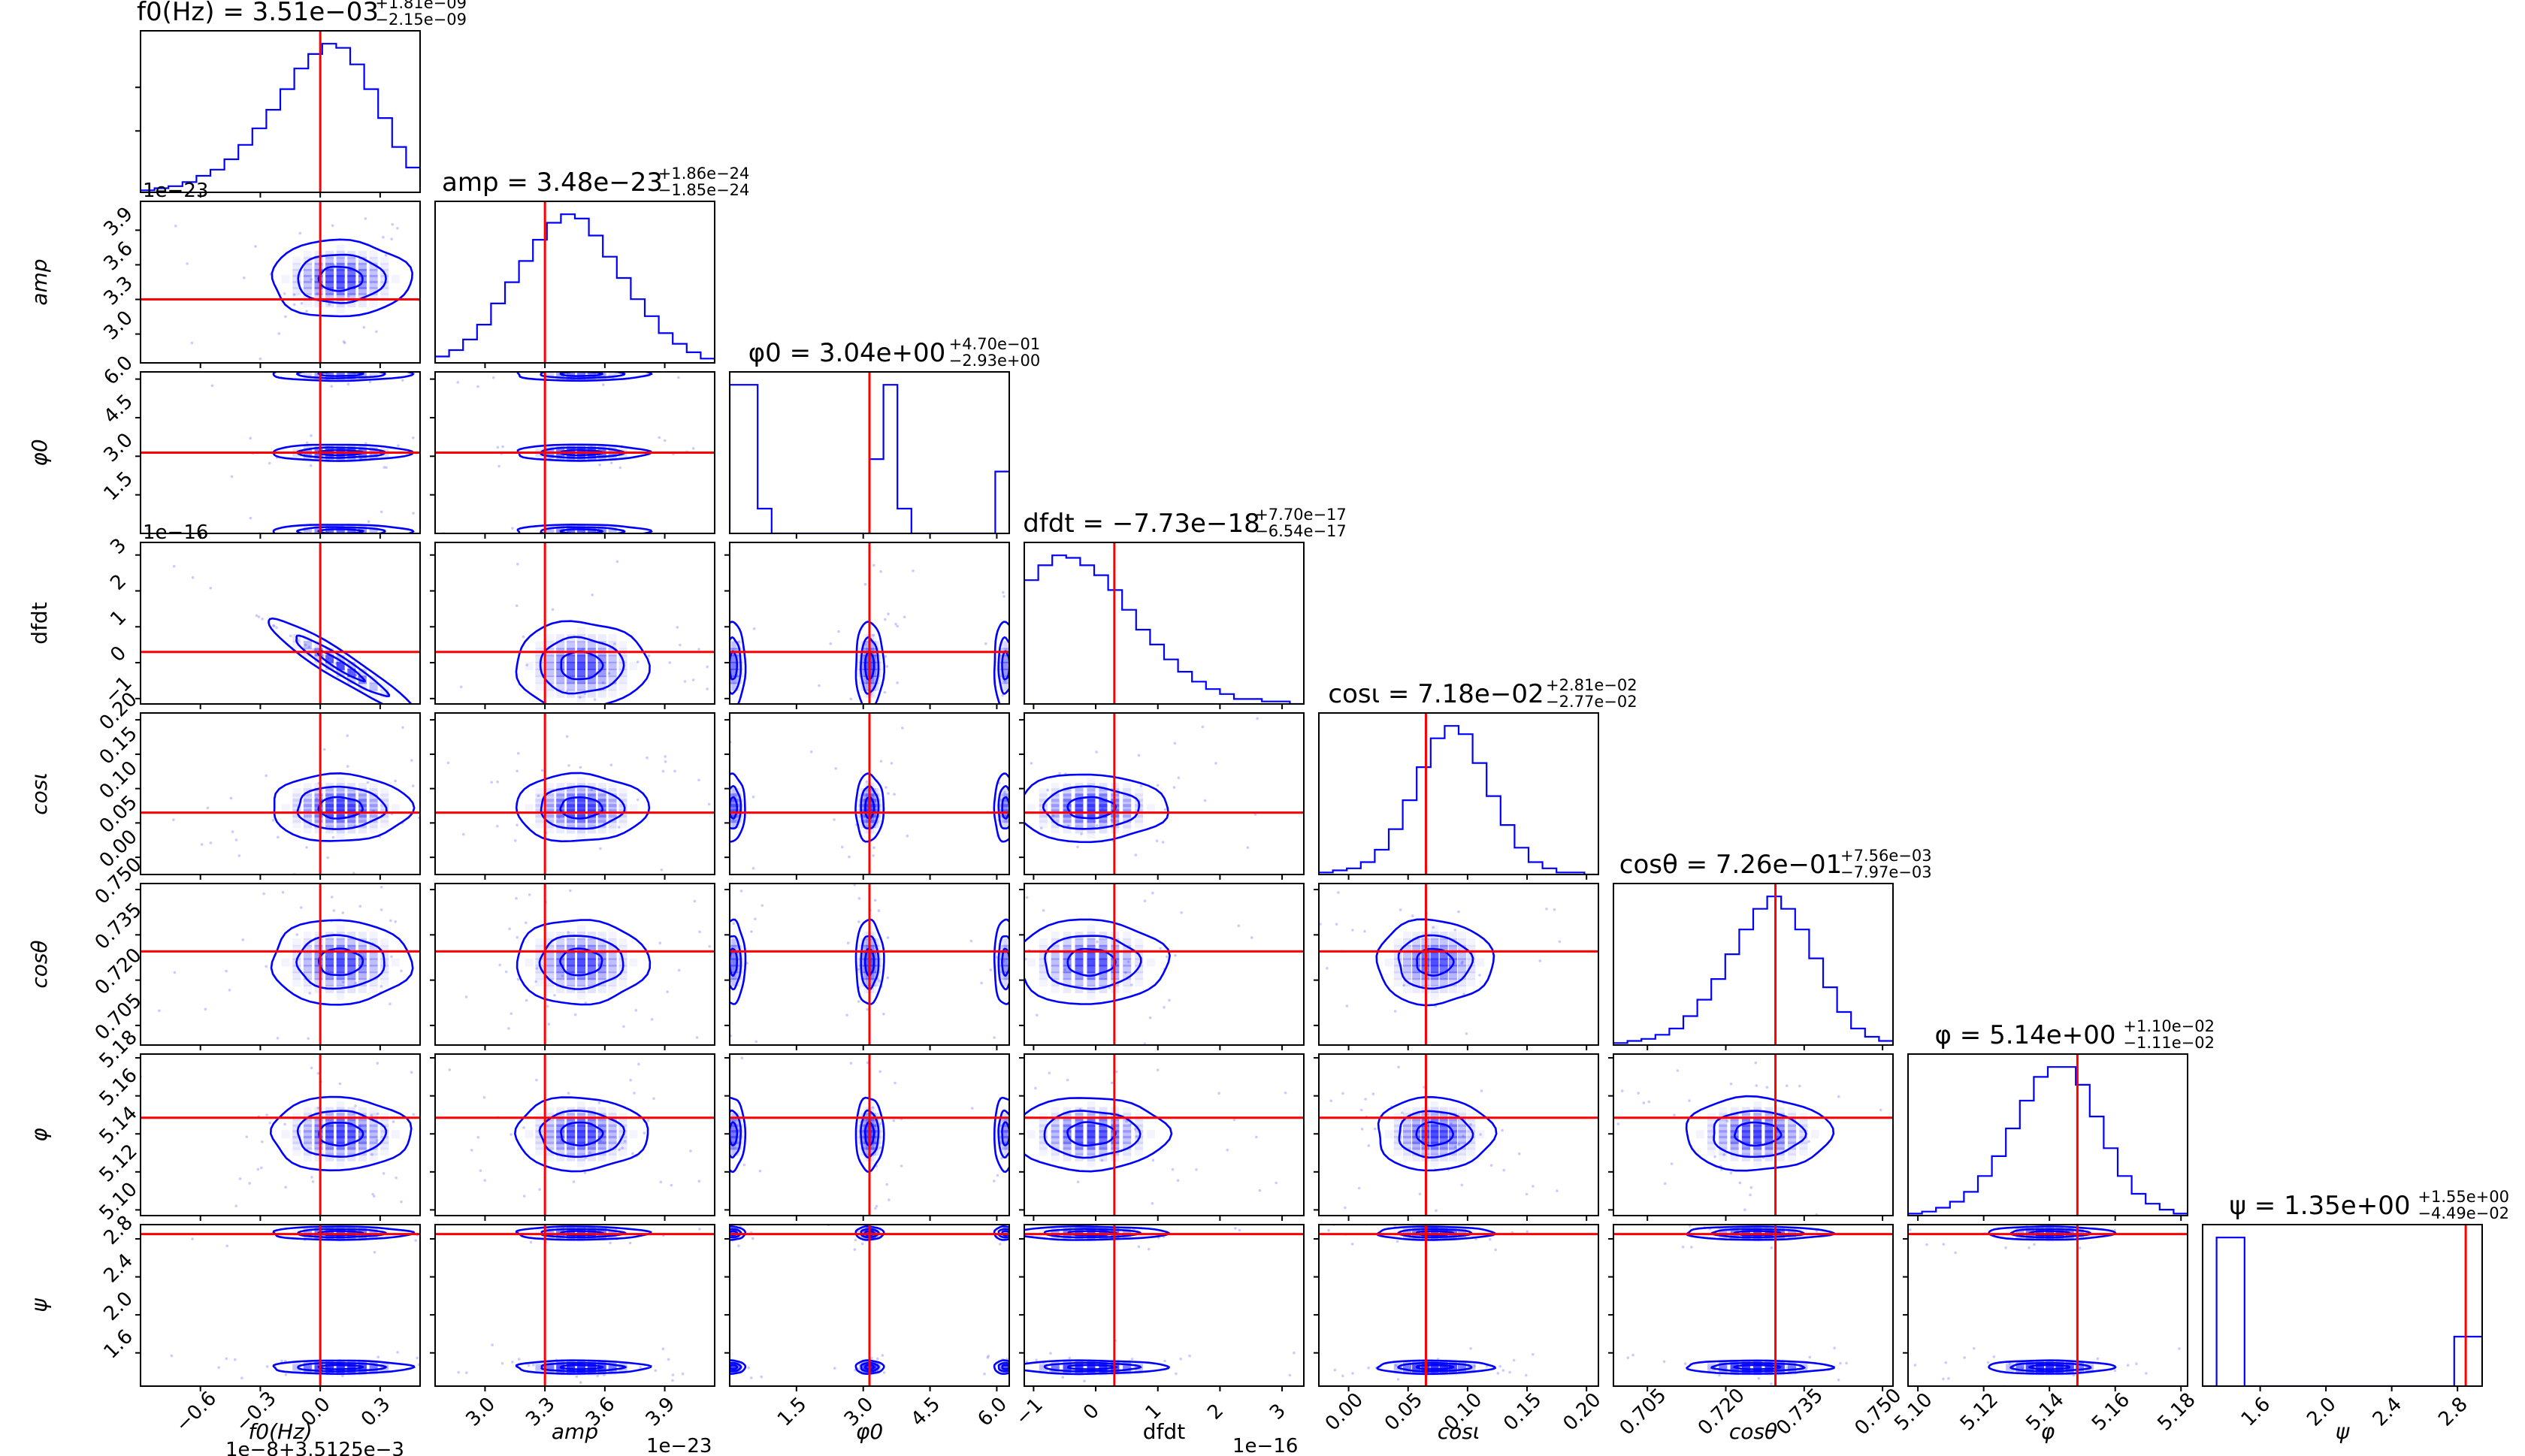 The height and width of the screenshot is (1456, 2525). I want to click on panel-f0-f0: f0(Hz) = 3.51e−03+1.81e−09−2.15e−09, so click(301, 99).